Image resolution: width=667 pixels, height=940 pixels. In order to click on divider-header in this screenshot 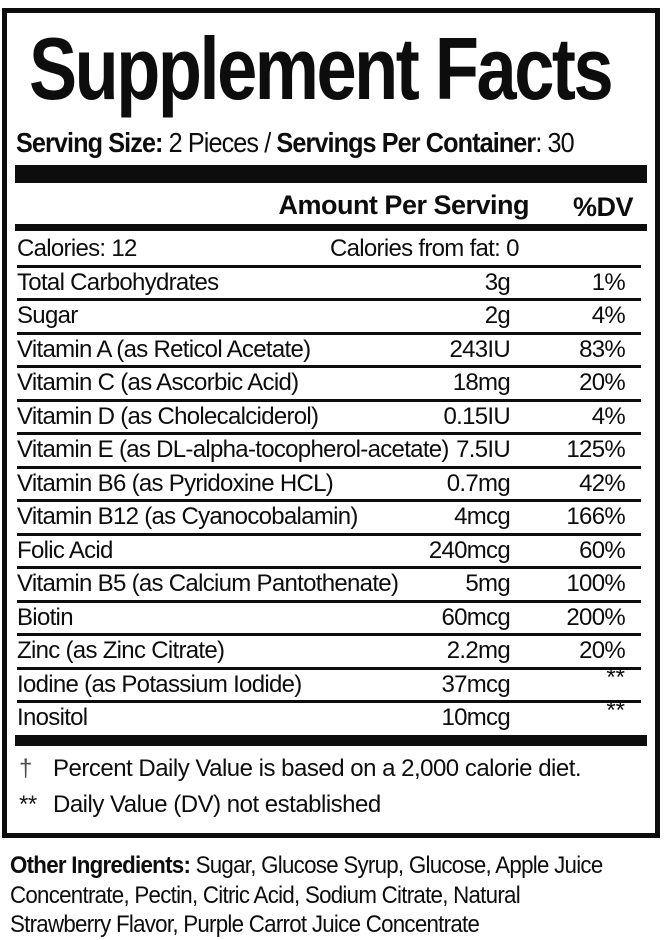, I will do `click(331, 227)`.